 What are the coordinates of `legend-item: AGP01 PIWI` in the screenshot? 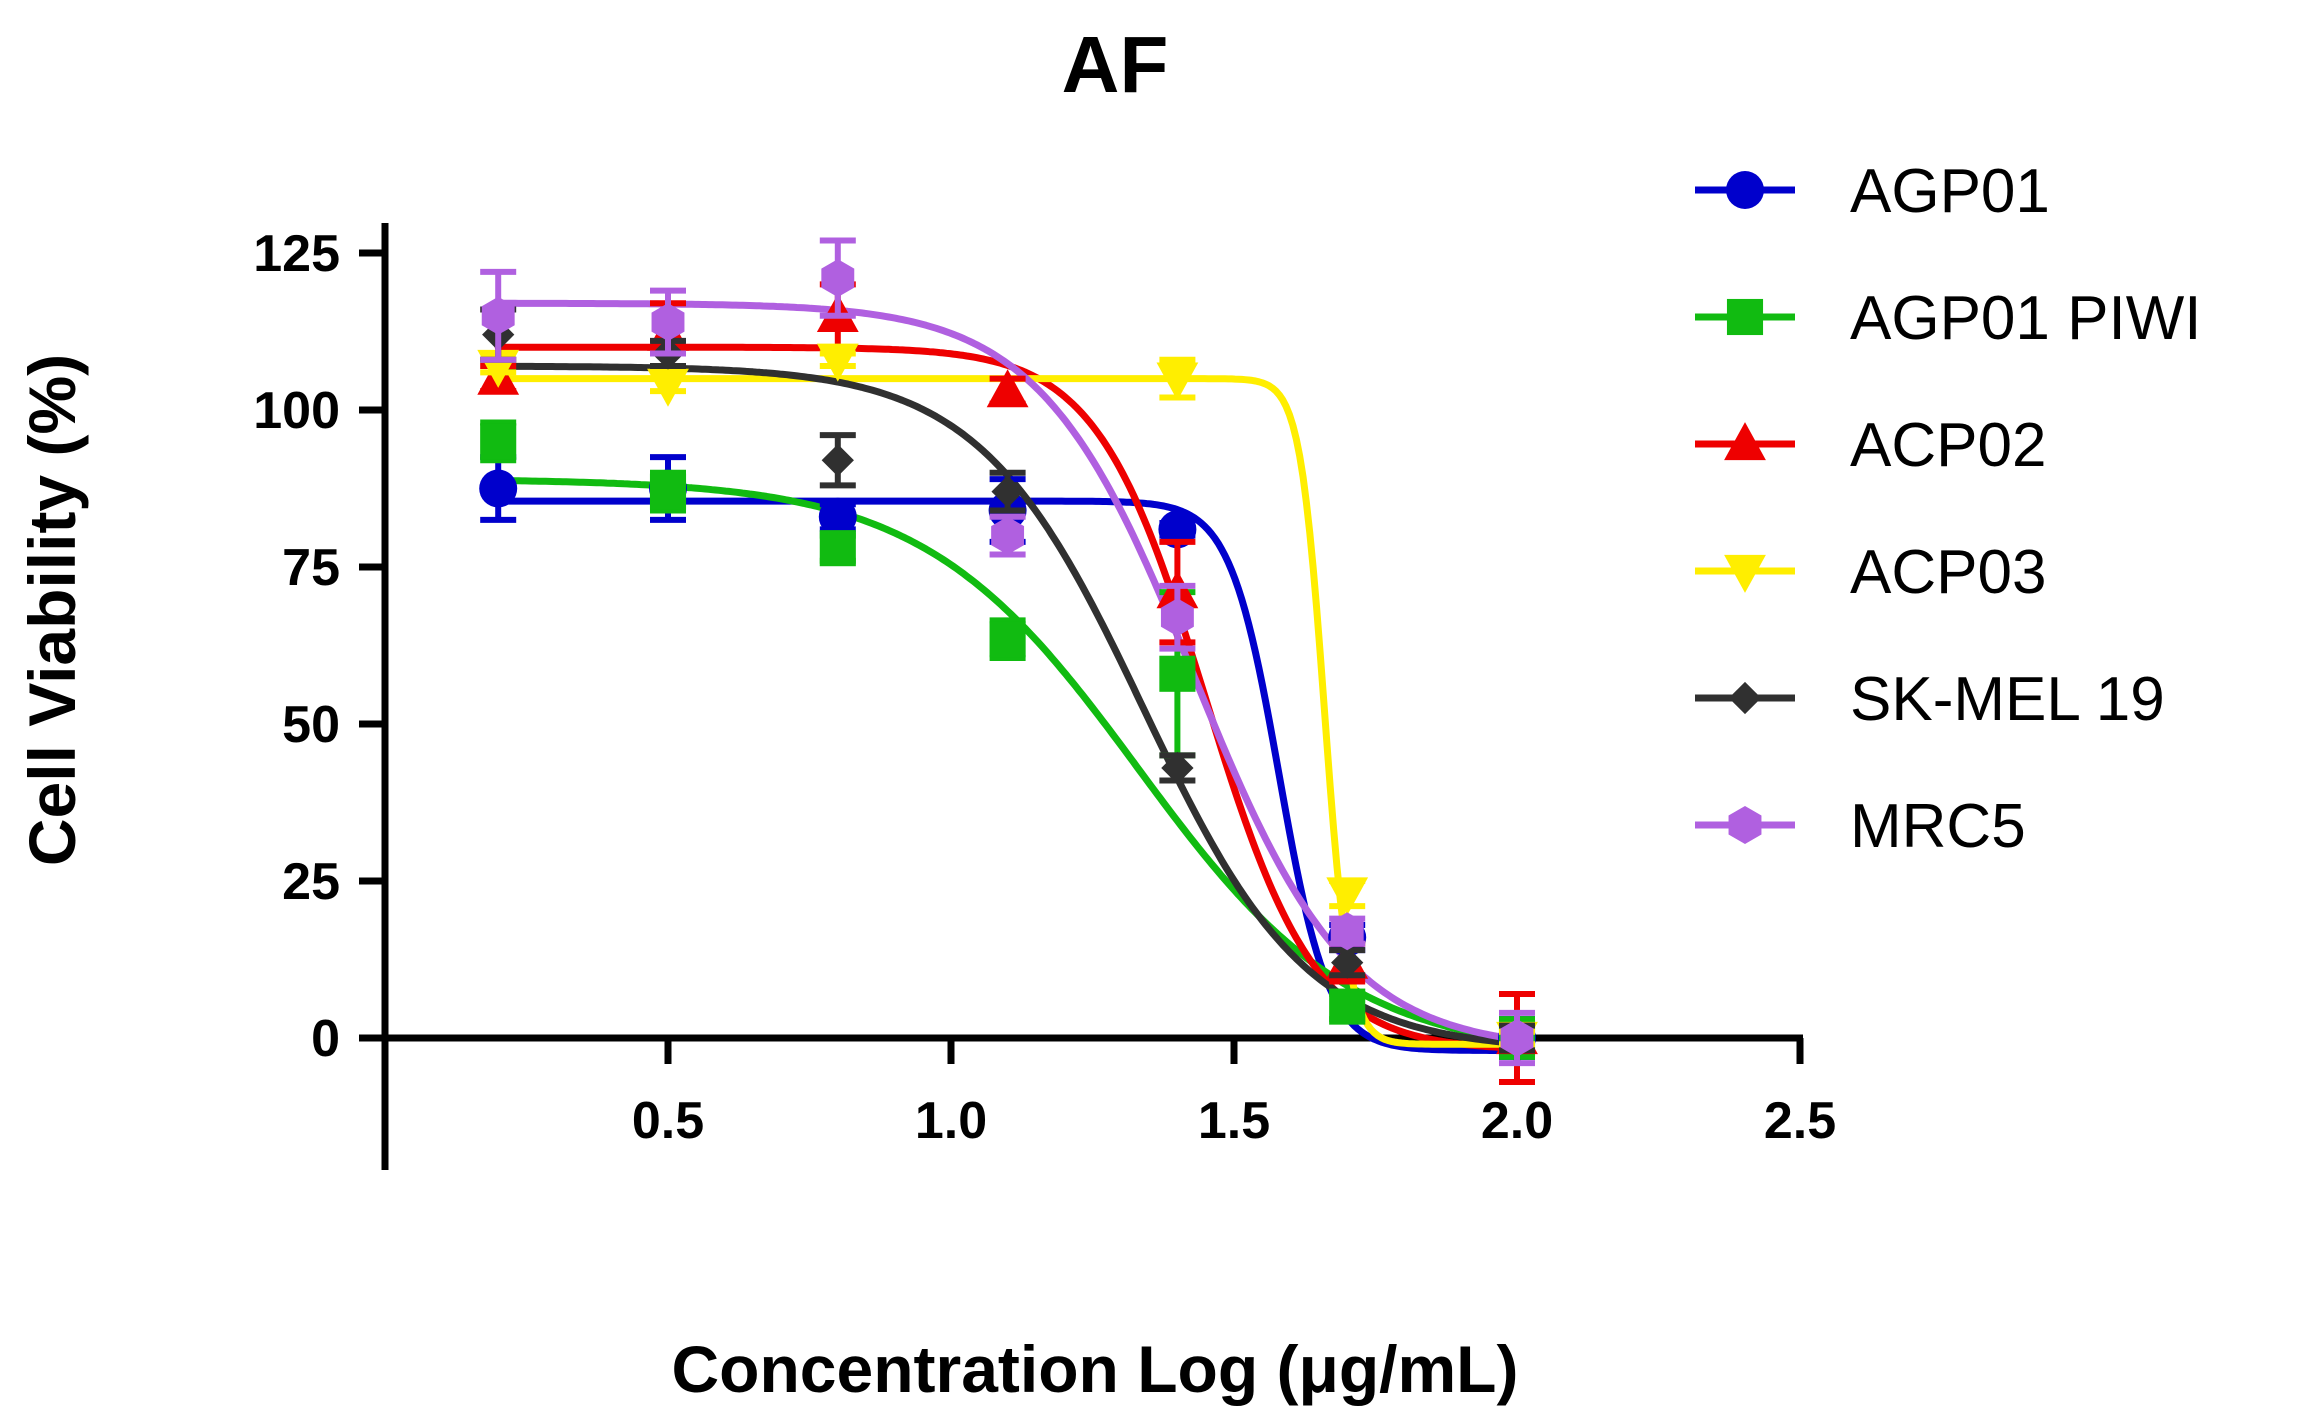 It's located at (1948, 318).